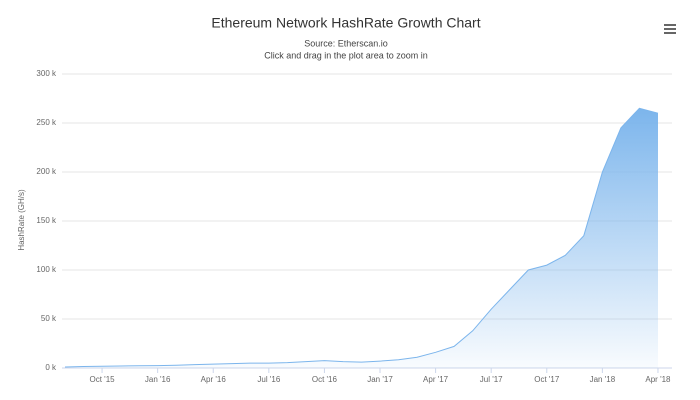 This screenshot has height=400, width=700. Describe the element at coordinates (346, 43) in the screenshot. I see `chart-subtitle: Source: Etherscan.io` at that location.